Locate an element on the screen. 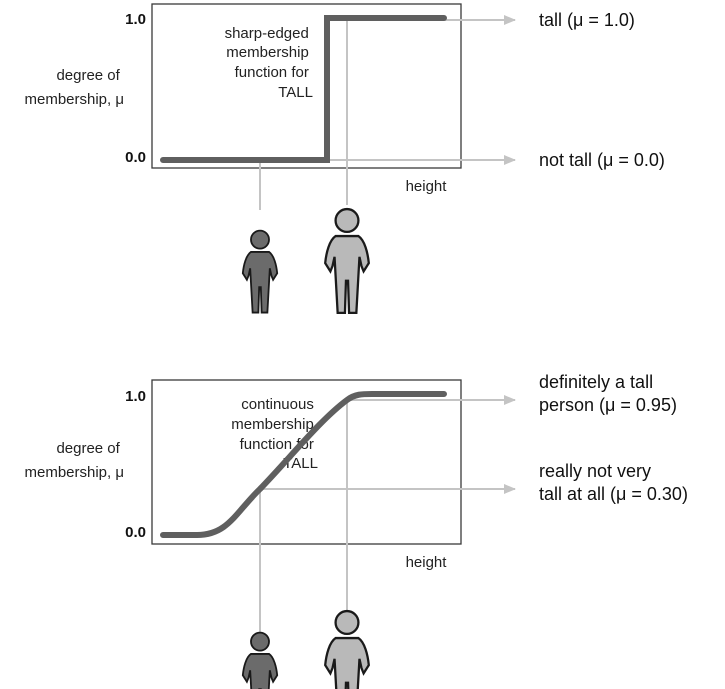 The image size is (725, 689). membership-curve-sharp is located at coordinates (303, 89).